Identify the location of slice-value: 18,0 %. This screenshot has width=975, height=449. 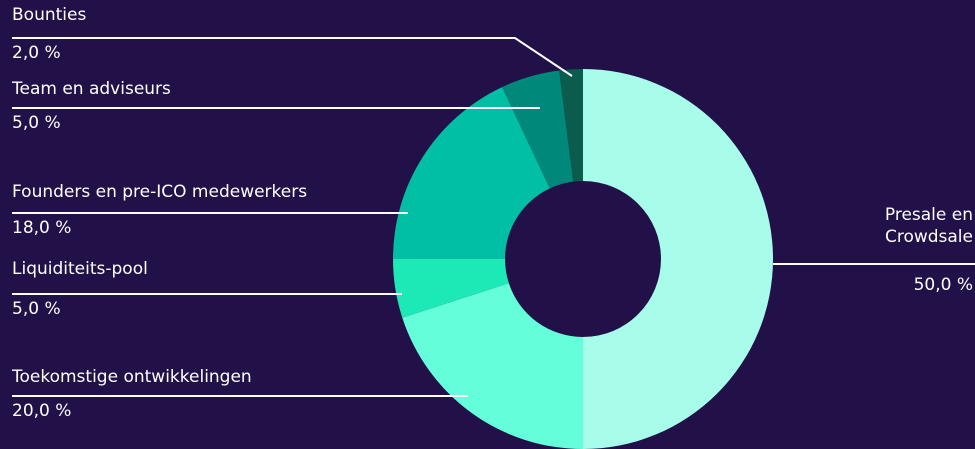
(42, 228).